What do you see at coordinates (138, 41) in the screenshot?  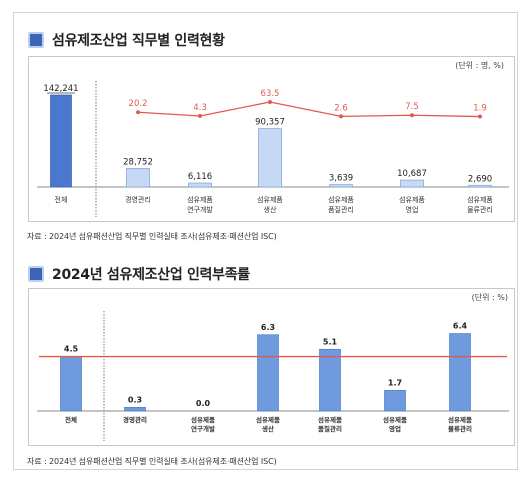 I see `section-1-title-text: 섬유제조산업 직무별 인력현황` at bounding box center [138, 41].